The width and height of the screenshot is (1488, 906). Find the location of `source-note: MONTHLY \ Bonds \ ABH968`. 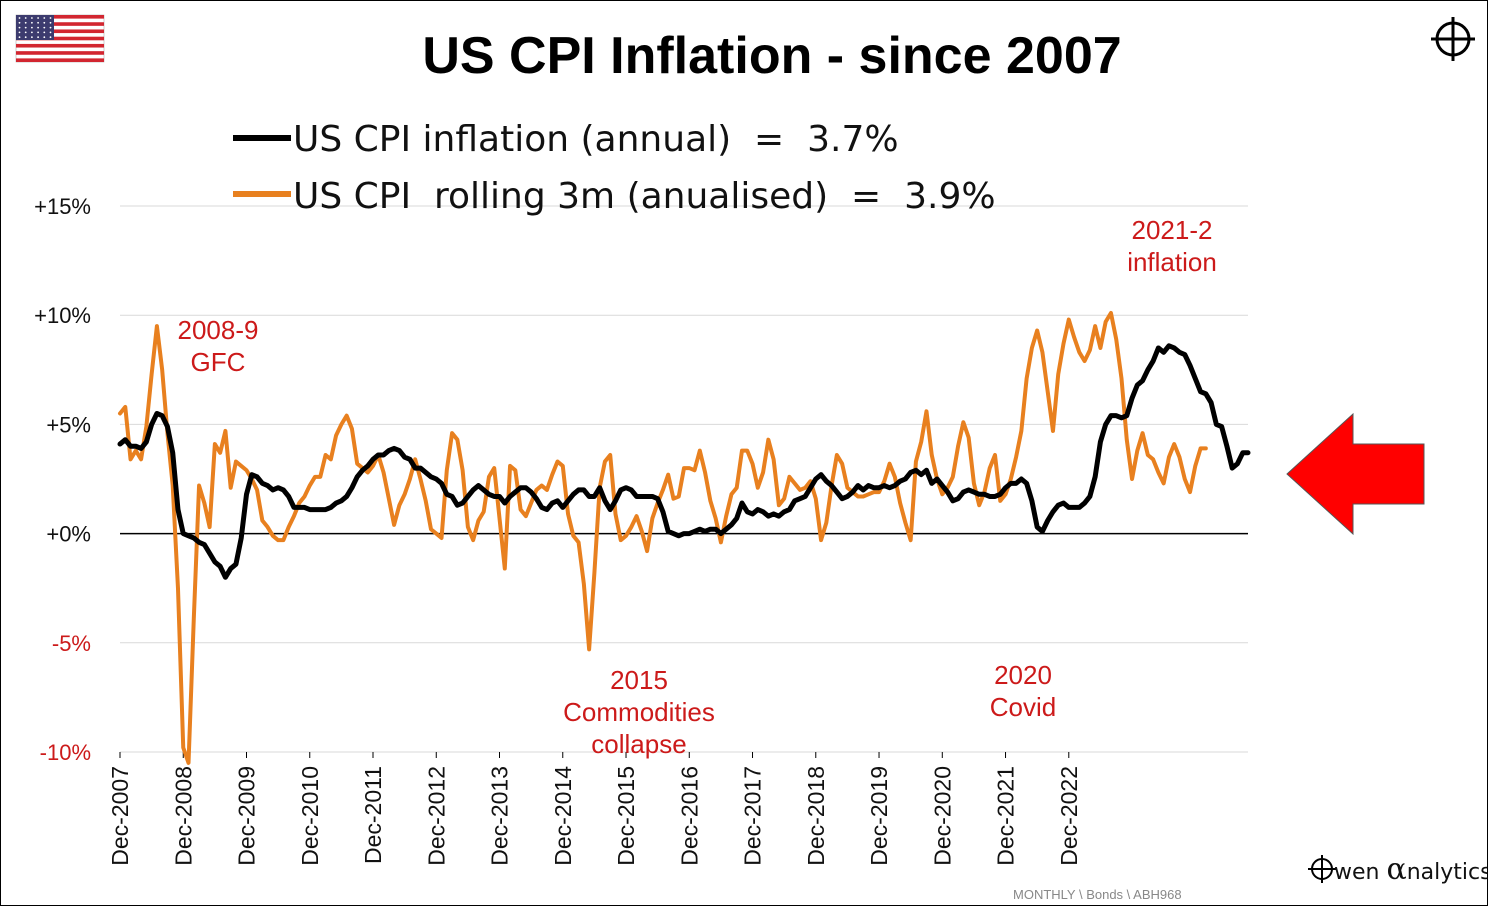

source-note: MONTHLY \ Bonds \ ABH968 is located at coordinates (1097, 894).